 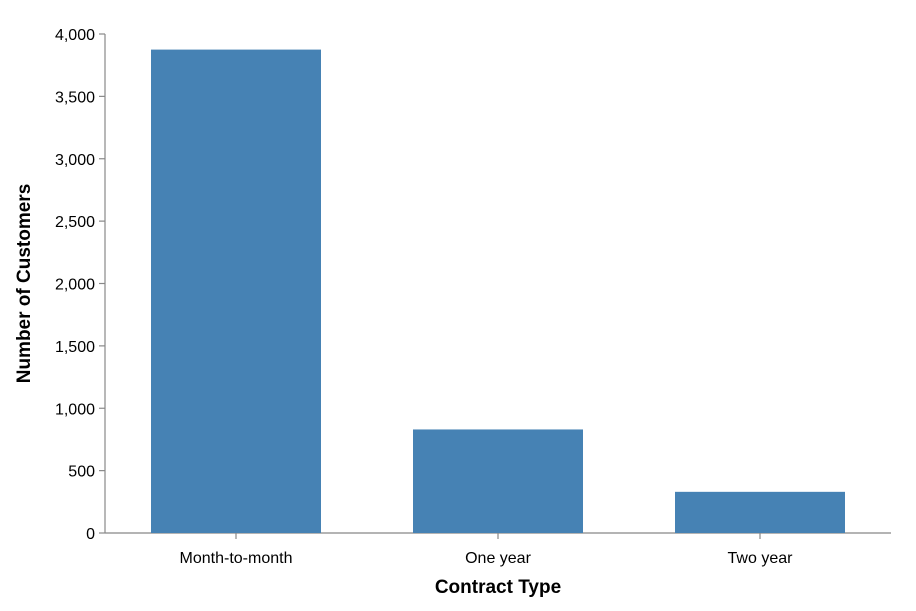 I want to click on y-tick-label: 1,000, so click(x=75, y=409).